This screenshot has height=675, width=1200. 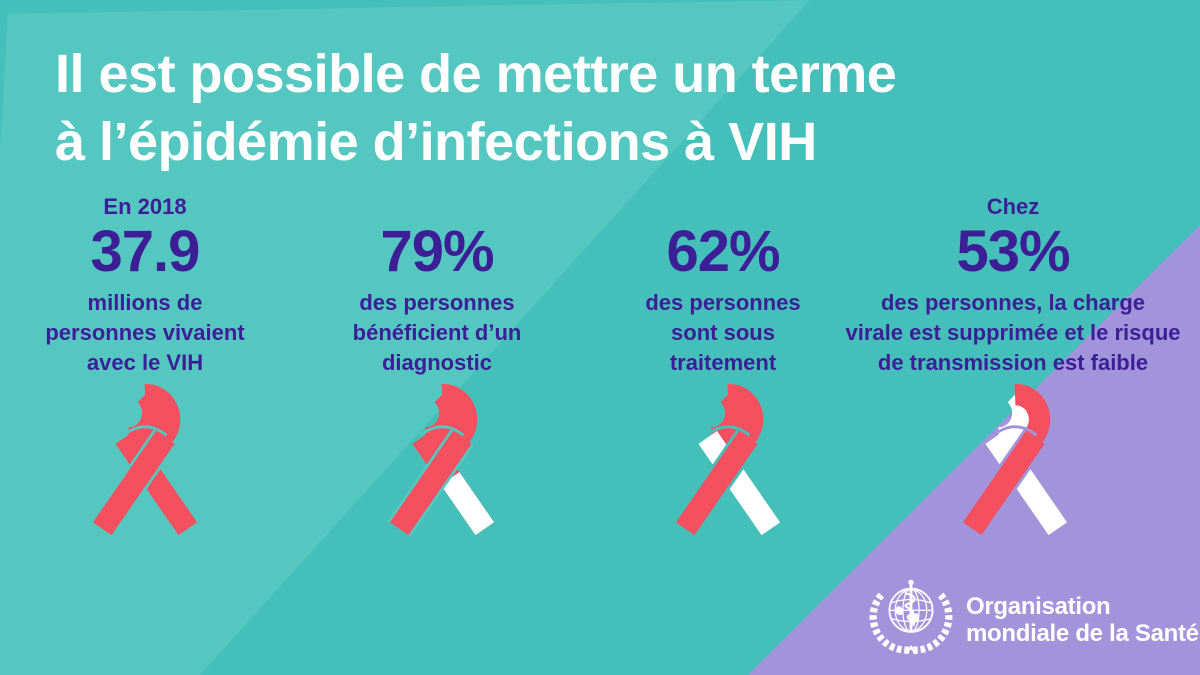 What do you see at coordinates (145, 362) in the screenshot?
I see `stat-description-line: avec le VIH` at bounding box center [145, 362].